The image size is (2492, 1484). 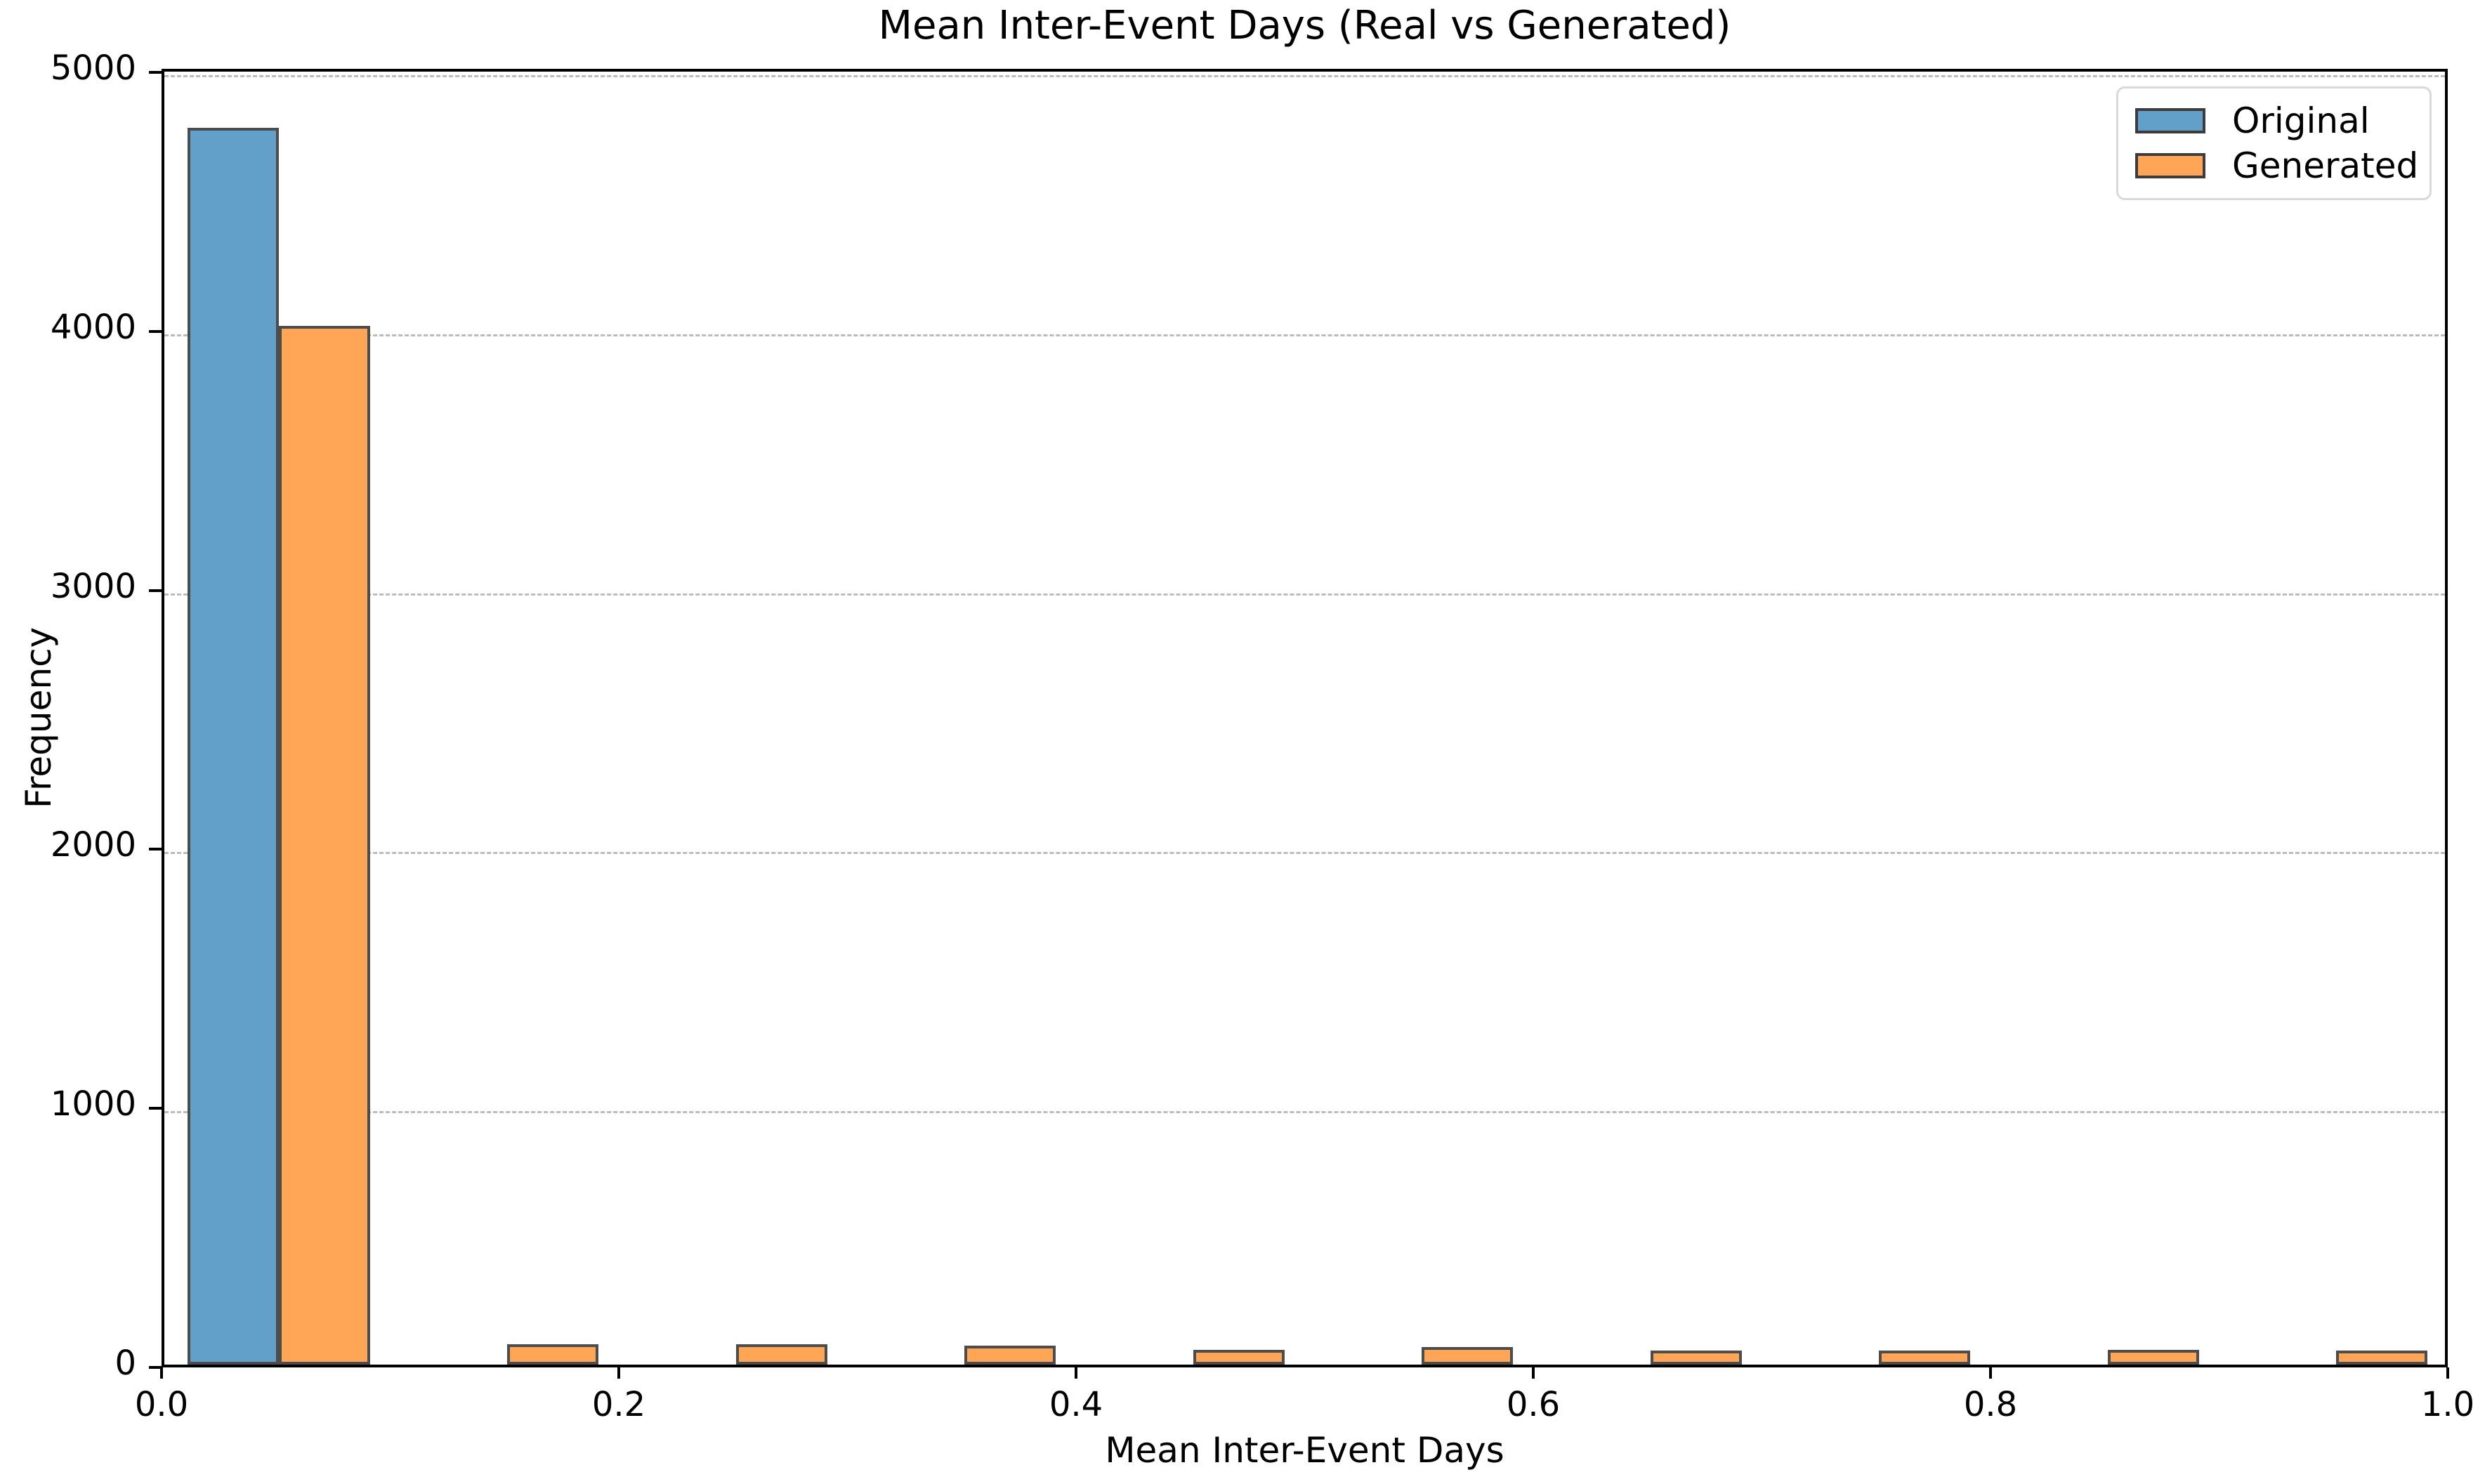 What do you see at coordinates (618, 1404) in the screenshot?
I see `x-tick-label: 0.2` at bounding box center [618, 1404].